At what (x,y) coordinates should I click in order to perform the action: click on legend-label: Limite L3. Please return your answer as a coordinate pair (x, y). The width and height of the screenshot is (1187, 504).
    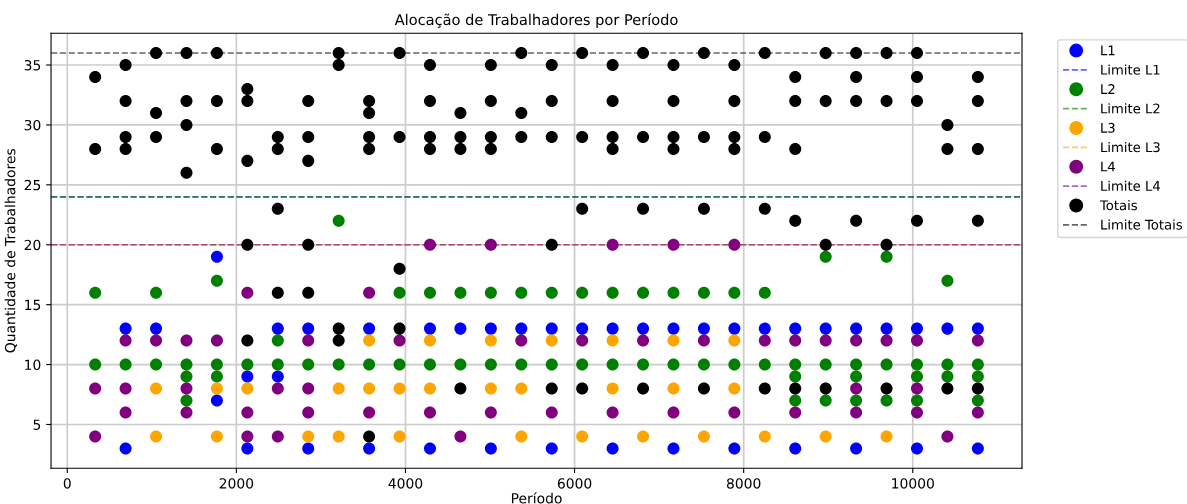
    Looking at the image, I should click on (1130, 147).